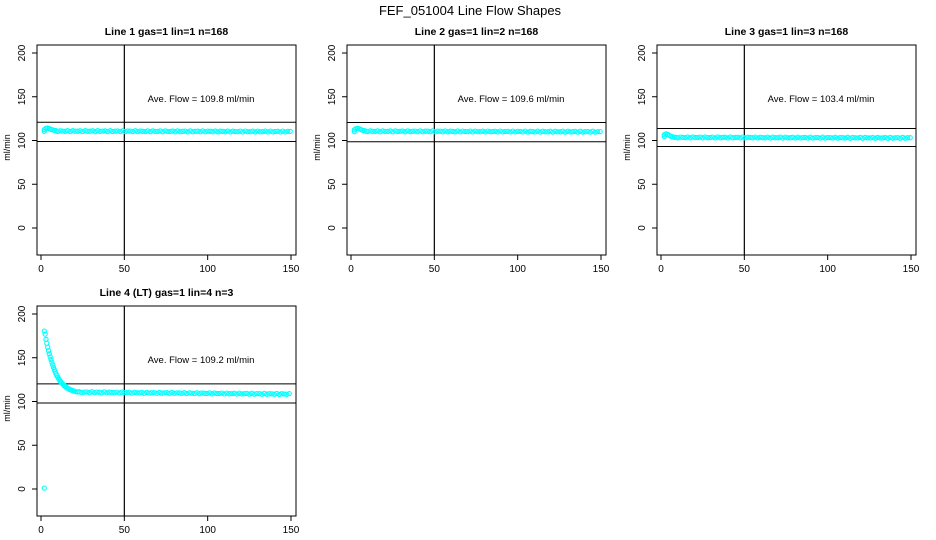 This screenshot has width=936, height=540. I want to click on ave-flow-annotation: Ave. Flow = 109.2 ml/min, so click(201, 360).